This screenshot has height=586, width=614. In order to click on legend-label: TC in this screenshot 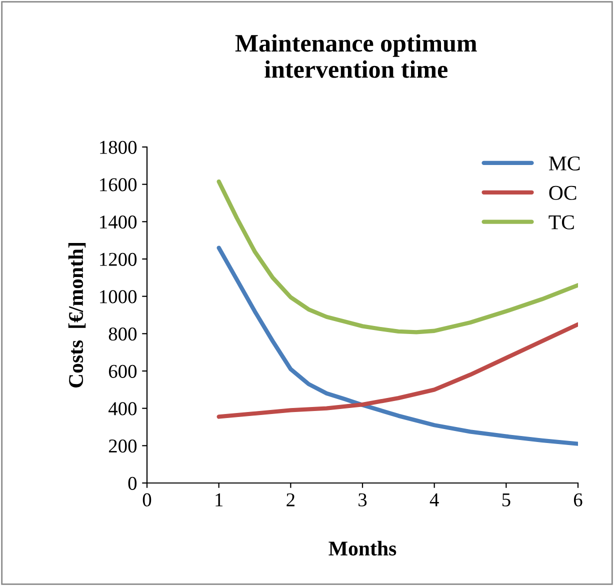, I will do `click(561, 222)`.